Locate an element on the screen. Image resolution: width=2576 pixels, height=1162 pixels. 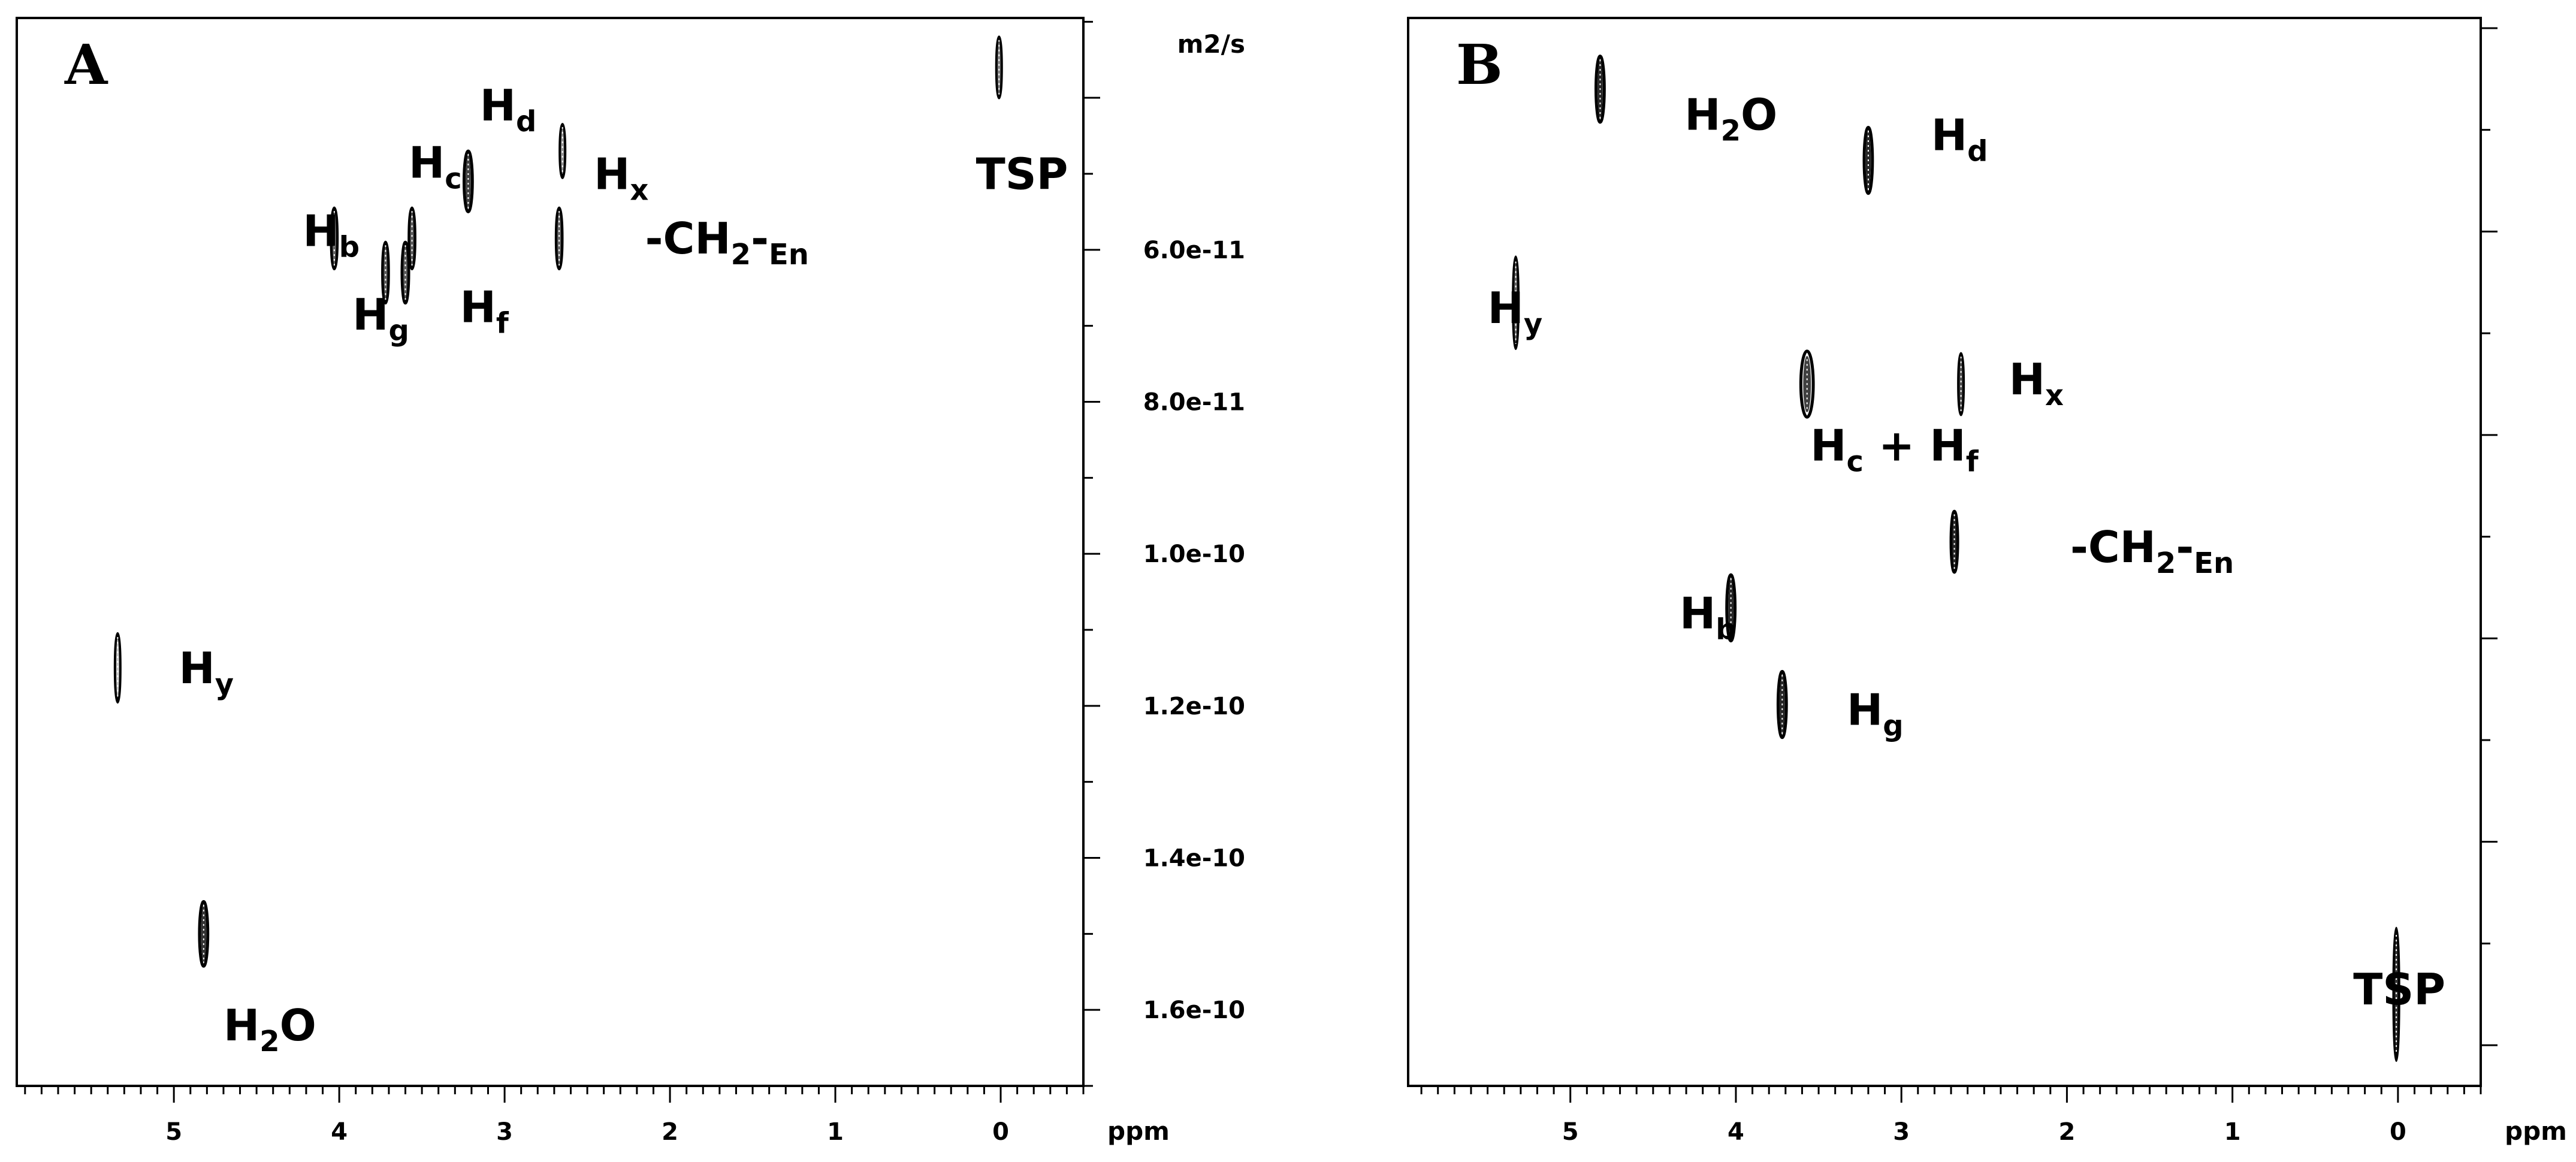
y-axis-unit: m2/s is located at coordinates (1211, 44).